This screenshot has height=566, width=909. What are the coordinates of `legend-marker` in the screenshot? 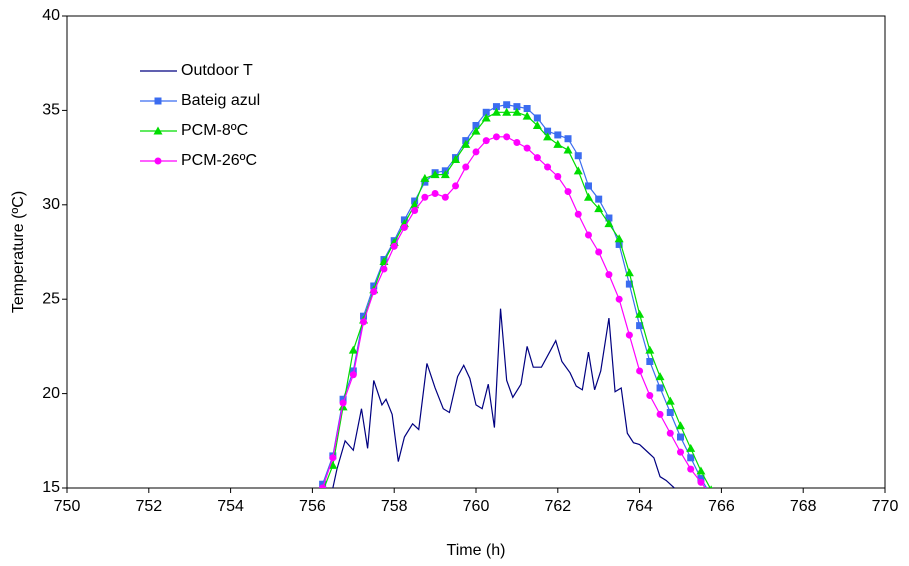 It's located at (158, 130).